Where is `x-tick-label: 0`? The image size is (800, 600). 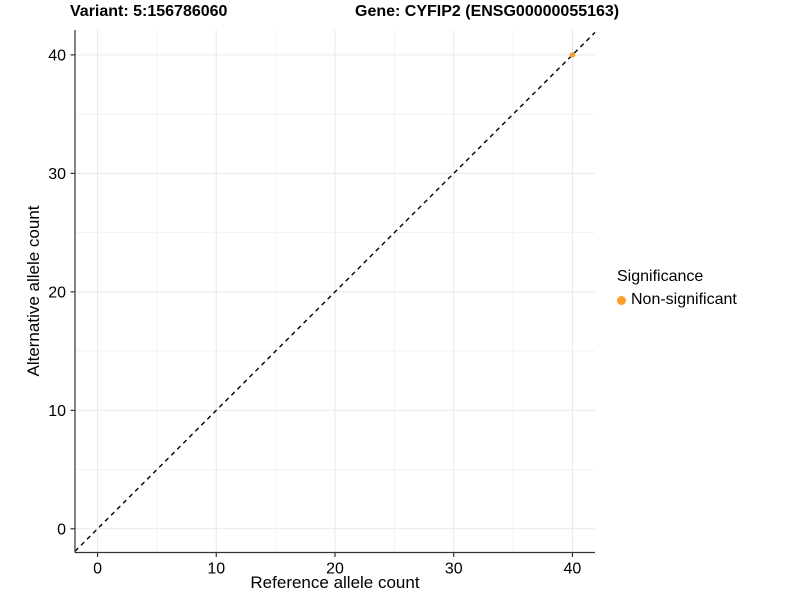
x-tick-label: 0 is located at coordinates (97, 569).